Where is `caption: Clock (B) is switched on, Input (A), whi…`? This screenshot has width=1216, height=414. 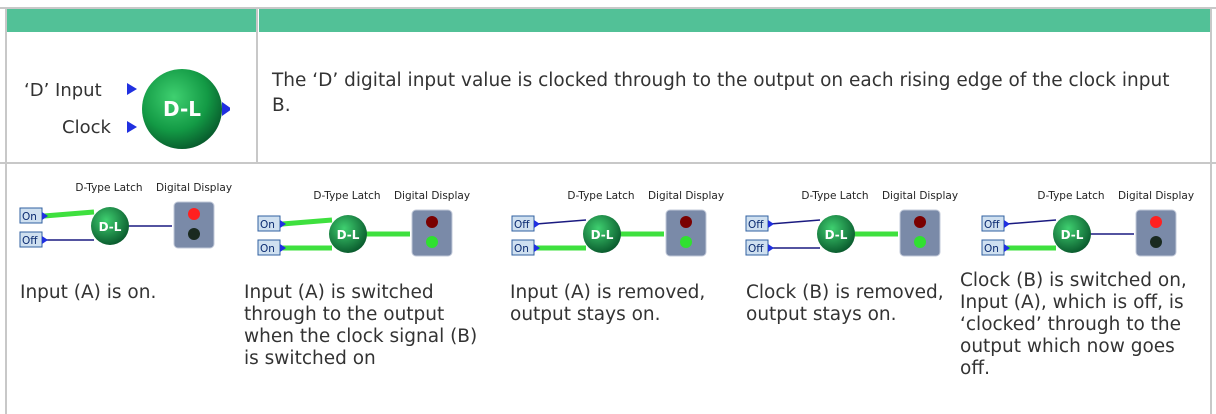 caption: Clock (B) is switched on, Input (A), whi… is located at coordinates (1073, 324).